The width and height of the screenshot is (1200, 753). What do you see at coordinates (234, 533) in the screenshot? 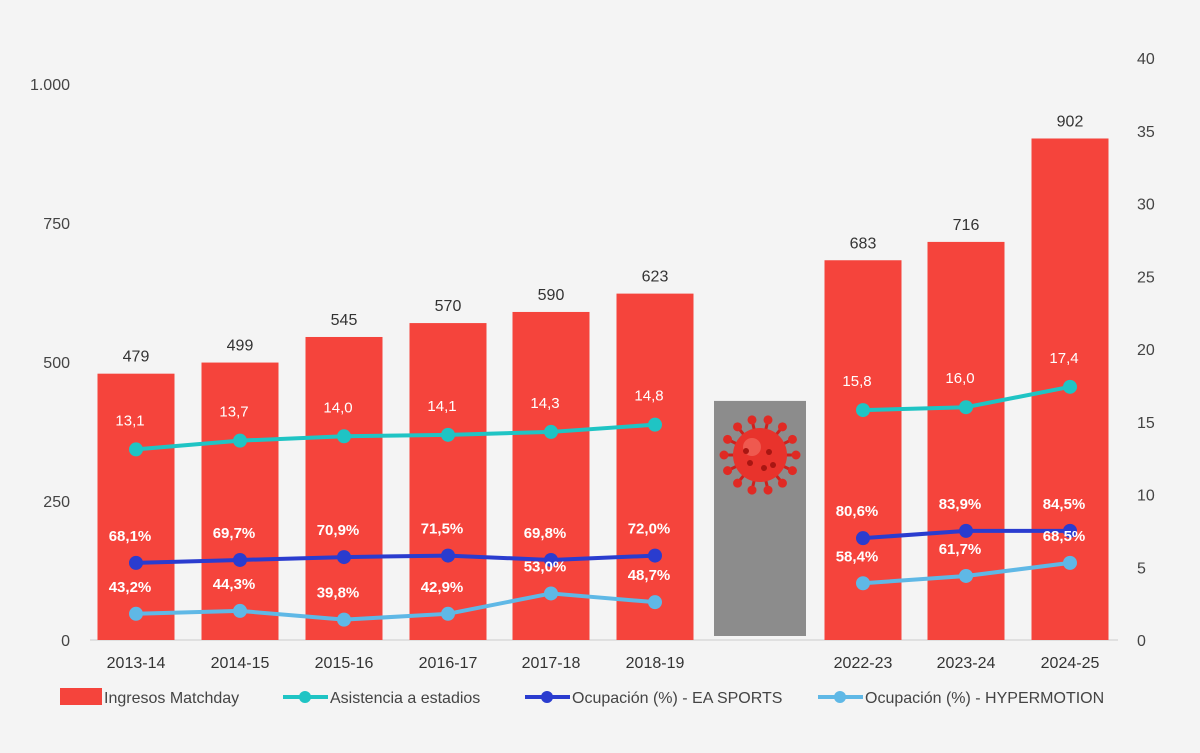
I see `line-value-label: 69,7%` at bounding box center [234, 533].